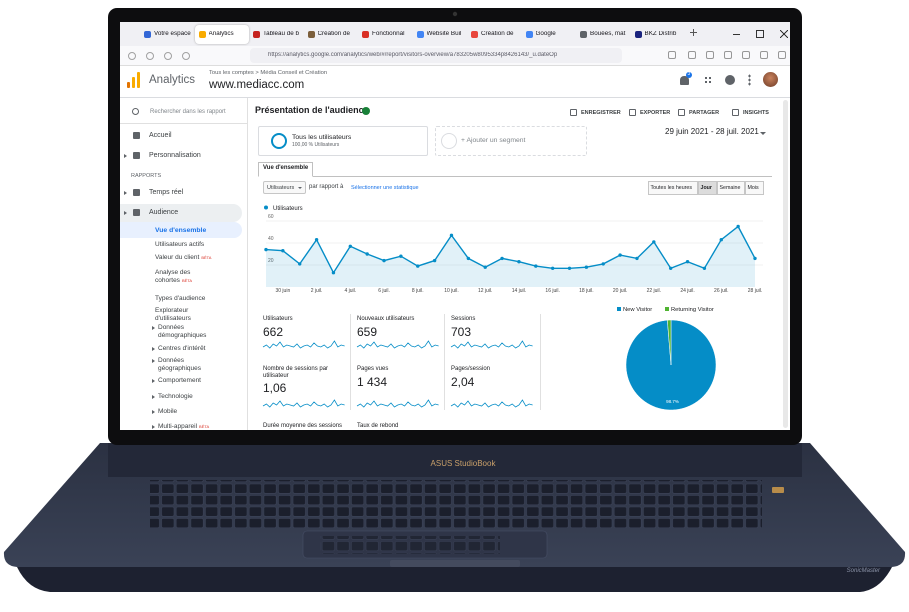 The height and width of the screenshot is (612, 909). I want to click on metric-value: 1 434, so click(372, 382).